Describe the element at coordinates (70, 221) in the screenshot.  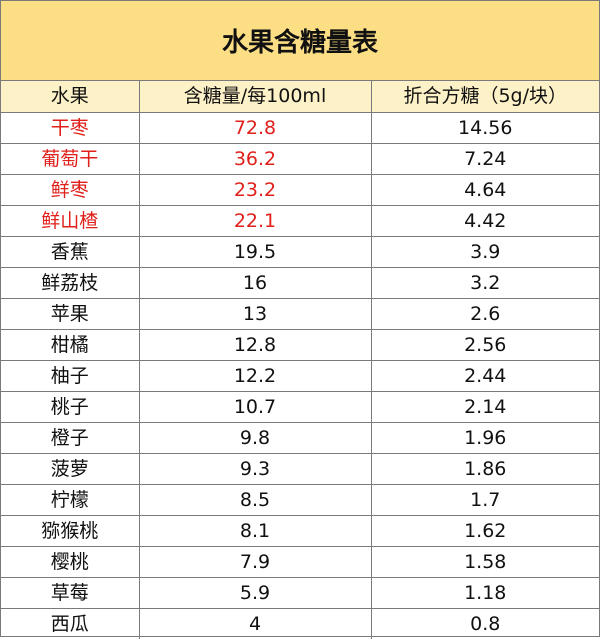
I see `fruit-cell: 鲜山楂` at that location.